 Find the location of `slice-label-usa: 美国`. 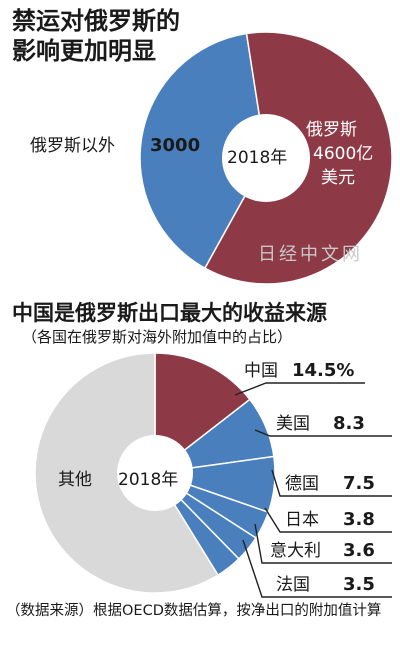

slice-label-usa: 美国 is located at coordinates (293, 424).